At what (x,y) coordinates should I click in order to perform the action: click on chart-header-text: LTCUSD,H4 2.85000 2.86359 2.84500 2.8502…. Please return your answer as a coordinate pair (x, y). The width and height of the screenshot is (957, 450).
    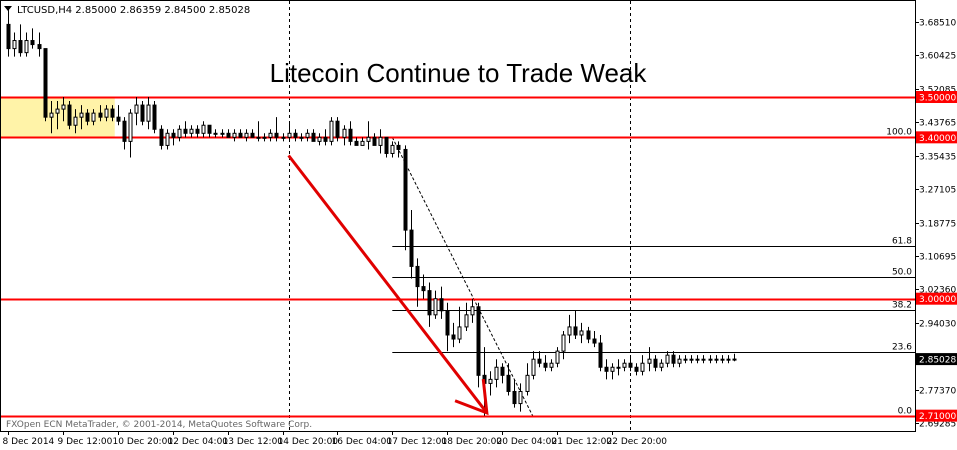
    Looking at the image, I should click on (133, 10).